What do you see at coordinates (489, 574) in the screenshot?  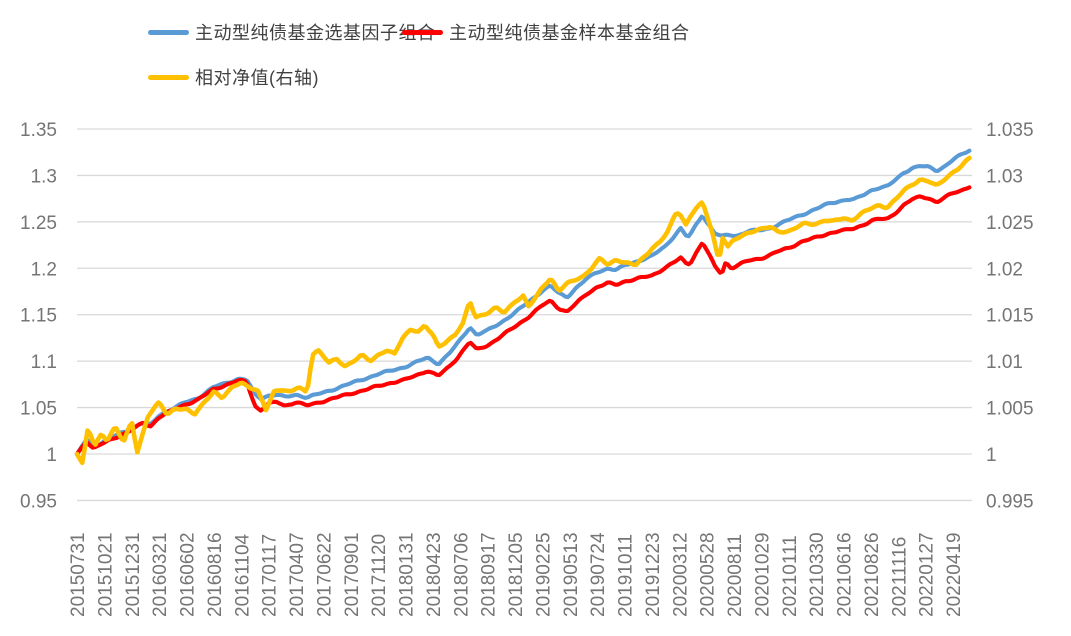 I see `x-axis-tick-label: 20180917` at bounding box center [489, 574].